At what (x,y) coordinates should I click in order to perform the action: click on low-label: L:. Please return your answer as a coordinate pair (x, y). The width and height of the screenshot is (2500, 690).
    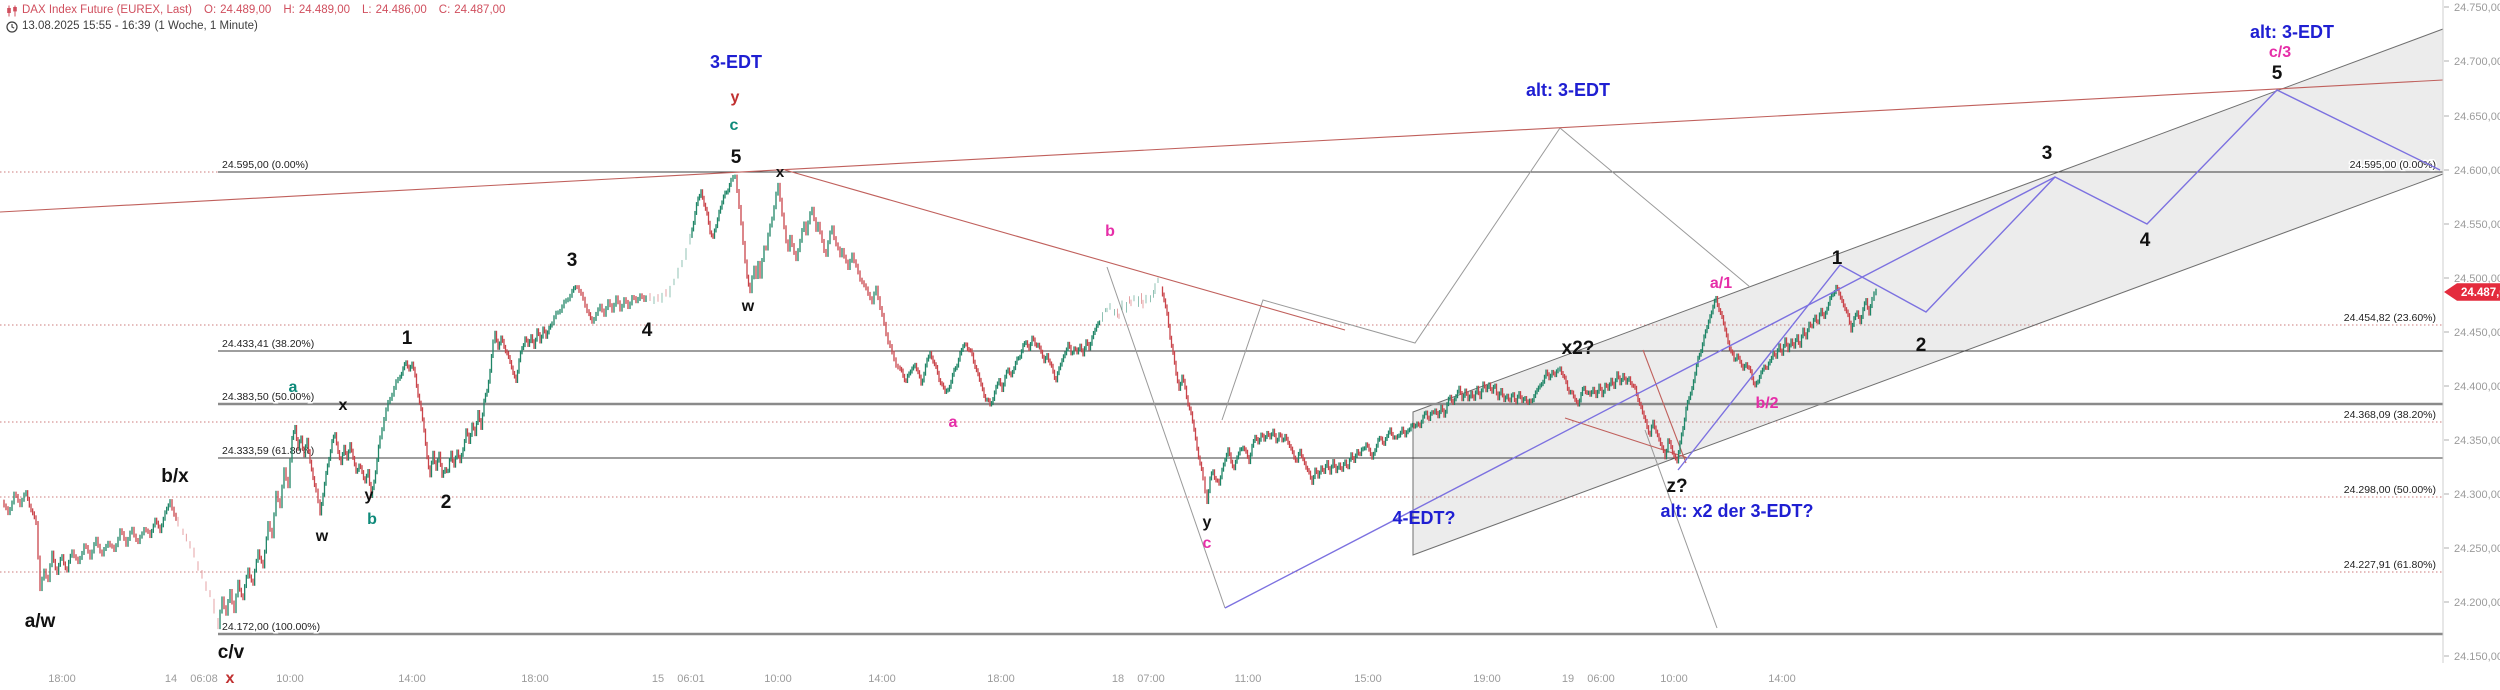
    Looking at the image, I should click on (367, 10).